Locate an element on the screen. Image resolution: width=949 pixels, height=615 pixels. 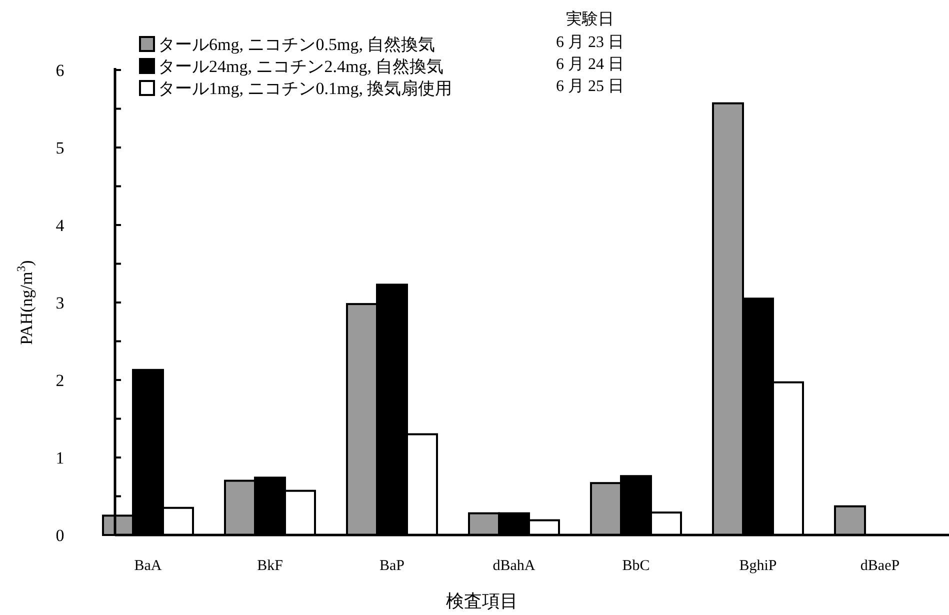
y-tick-label: 2 is located at coordinates (60, 380).